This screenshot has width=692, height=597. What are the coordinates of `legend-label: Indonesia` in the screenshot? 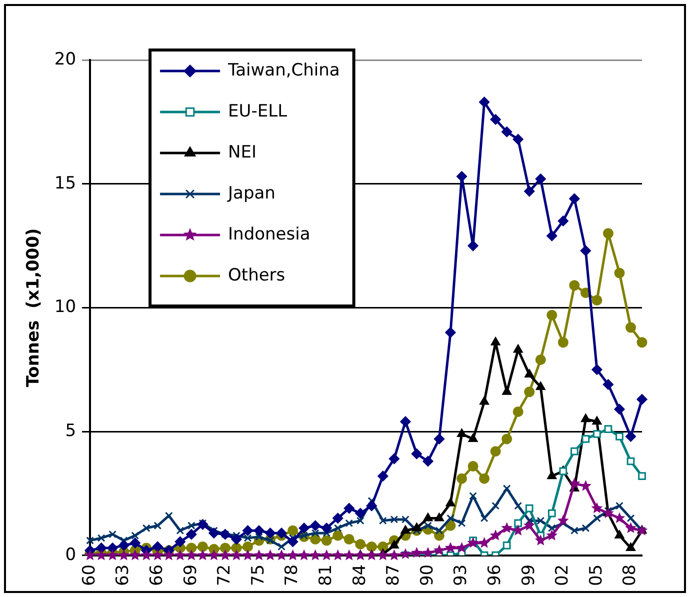 It's located at (269, 234).